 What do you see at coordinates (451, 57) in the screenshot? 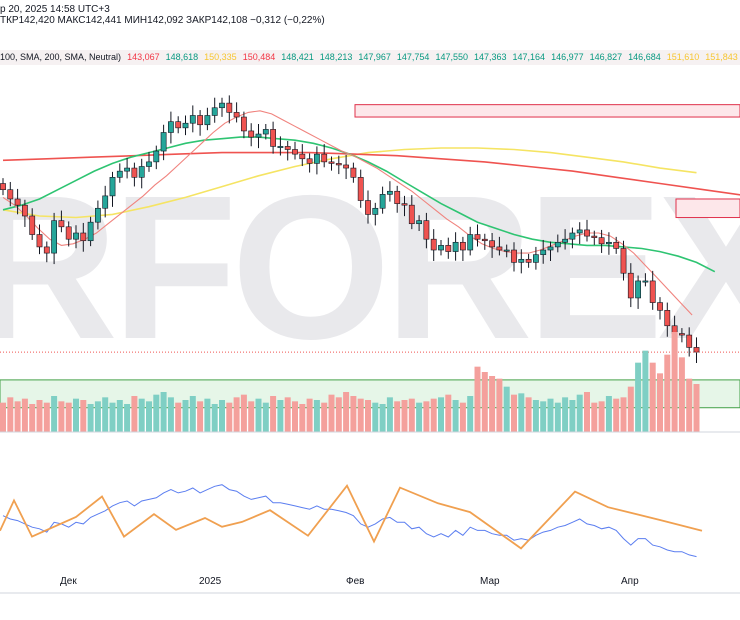
I see `ma-value: 147,550` at bounding box center [451, 57].